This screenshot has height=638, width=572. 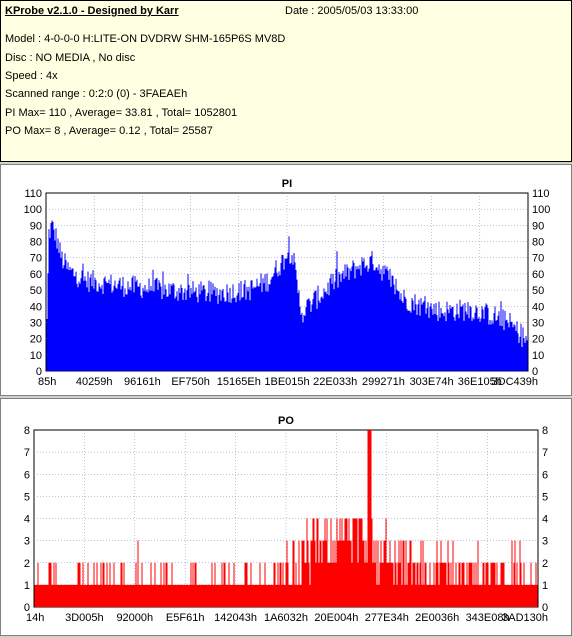 What do you see at coordinates (27, 431) in the screenshot?
I see `y-tick-label-left: 8` at bounding box center [27, 431].